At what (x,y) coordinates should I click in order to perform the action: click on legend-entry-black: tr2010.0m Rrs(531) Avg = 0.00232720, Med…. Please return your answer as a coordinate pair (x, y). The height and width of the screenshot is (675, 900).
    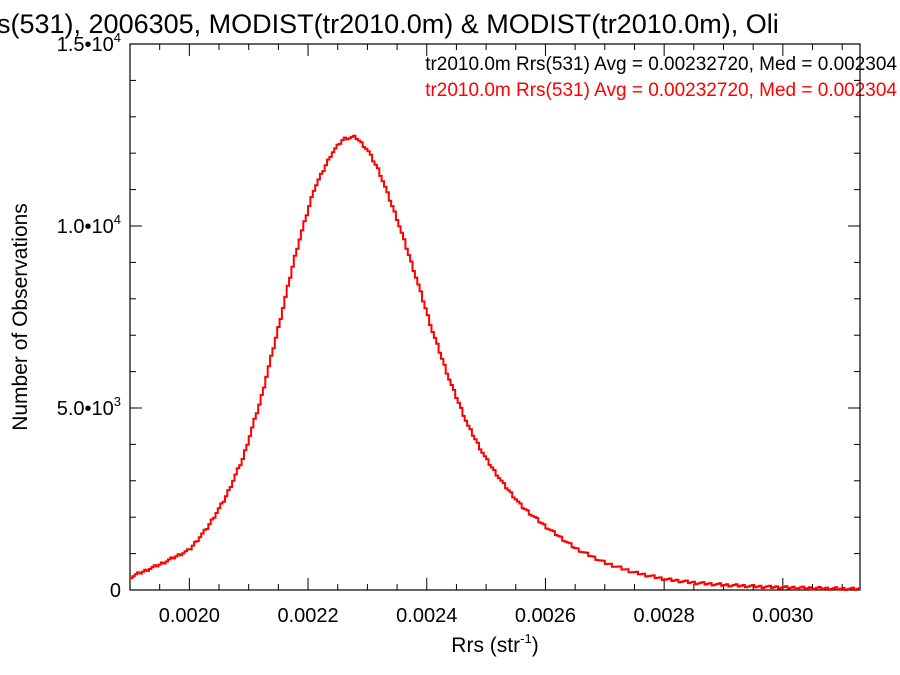
    Looking at the image, I should click on (661, 64).